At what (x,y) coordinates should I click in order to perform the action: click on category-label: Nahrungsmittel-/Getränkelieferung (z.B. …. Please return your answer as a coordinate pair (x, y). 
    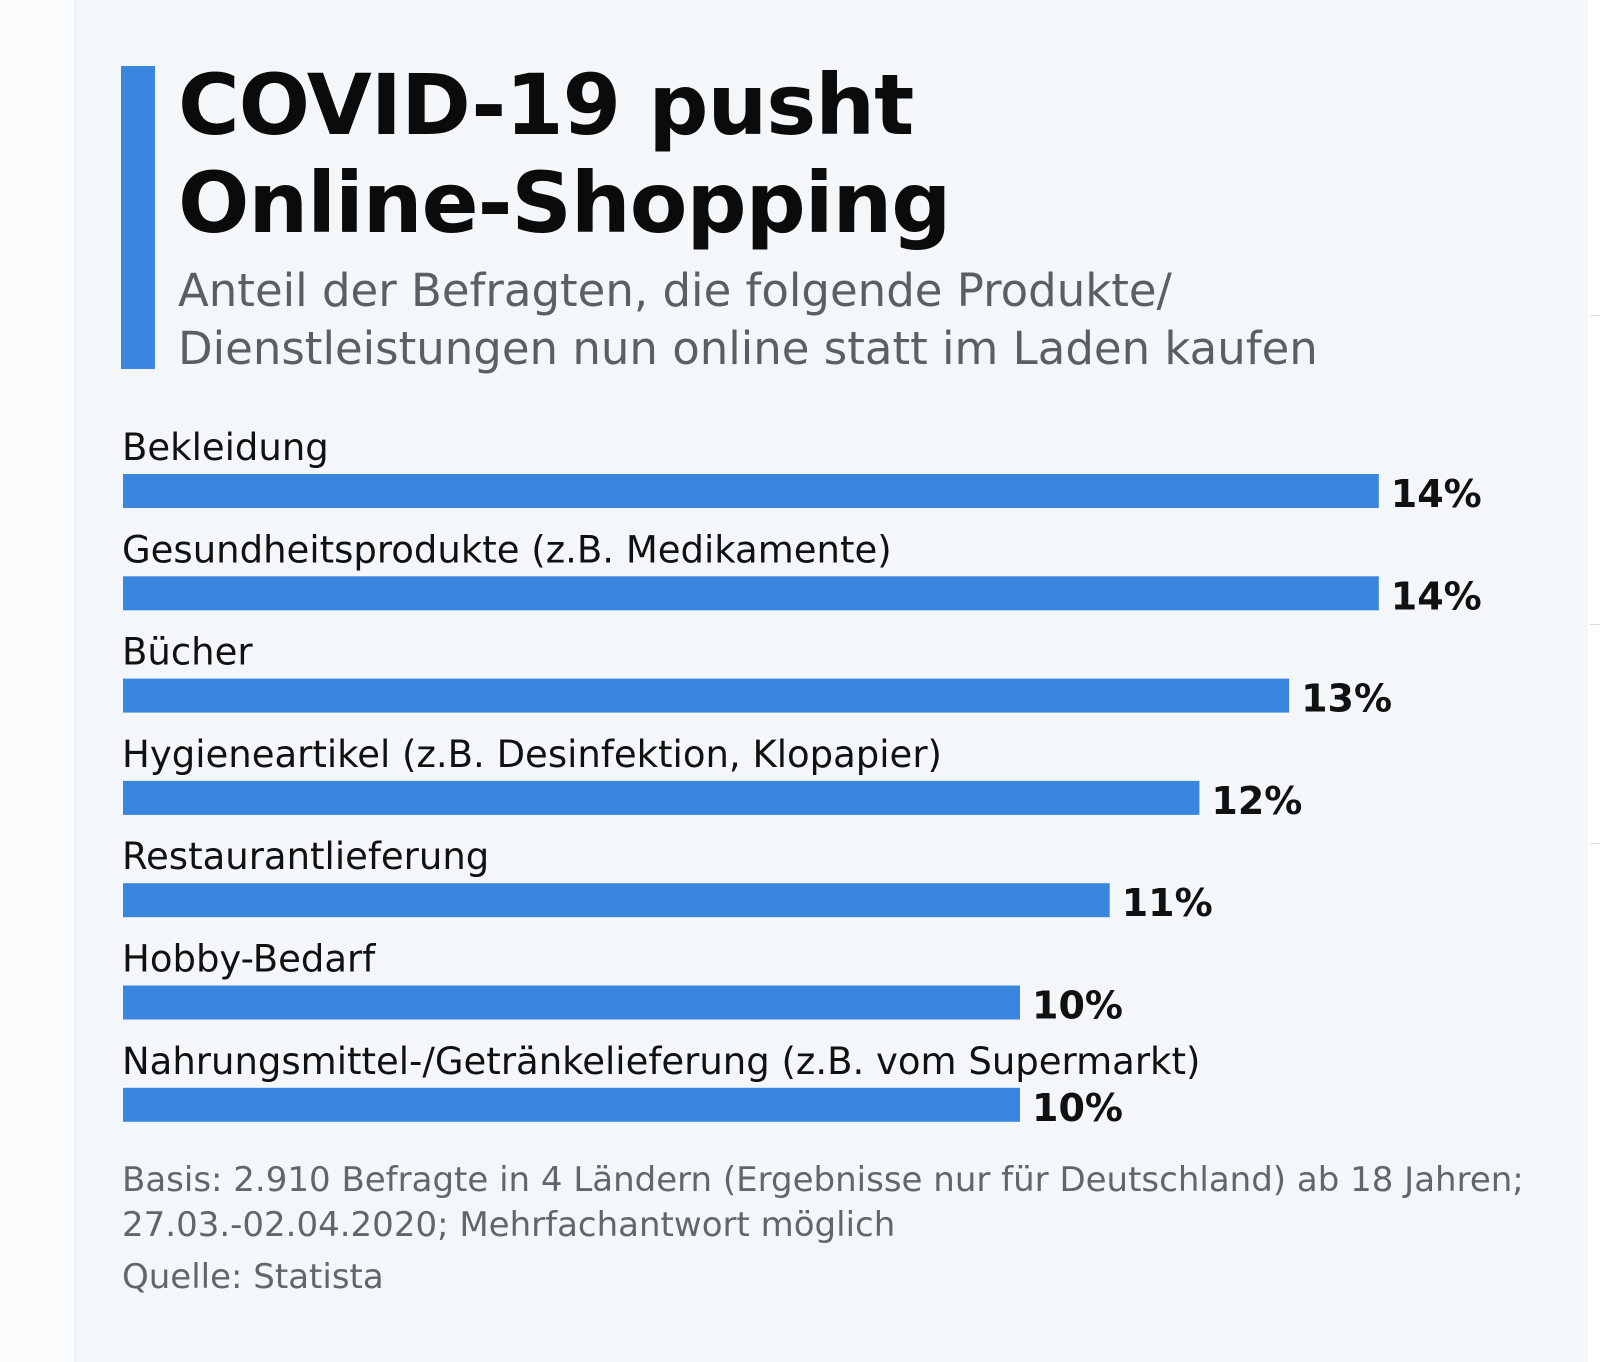
    Looking at the image, I should click on (661, 1061).